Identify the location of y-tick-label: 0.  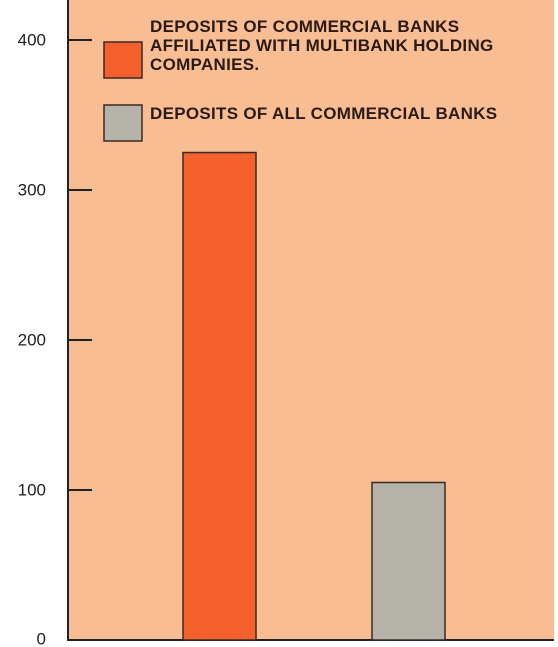
(41, 638).